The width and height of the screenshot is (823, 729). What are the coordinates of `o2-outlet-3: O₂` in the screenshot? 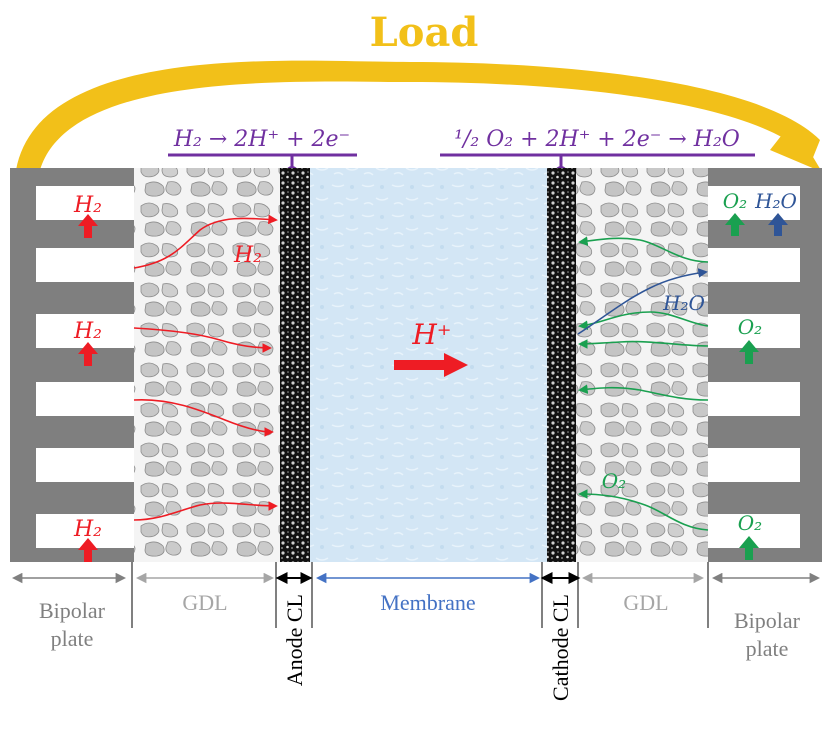 It's located at (750, 535).